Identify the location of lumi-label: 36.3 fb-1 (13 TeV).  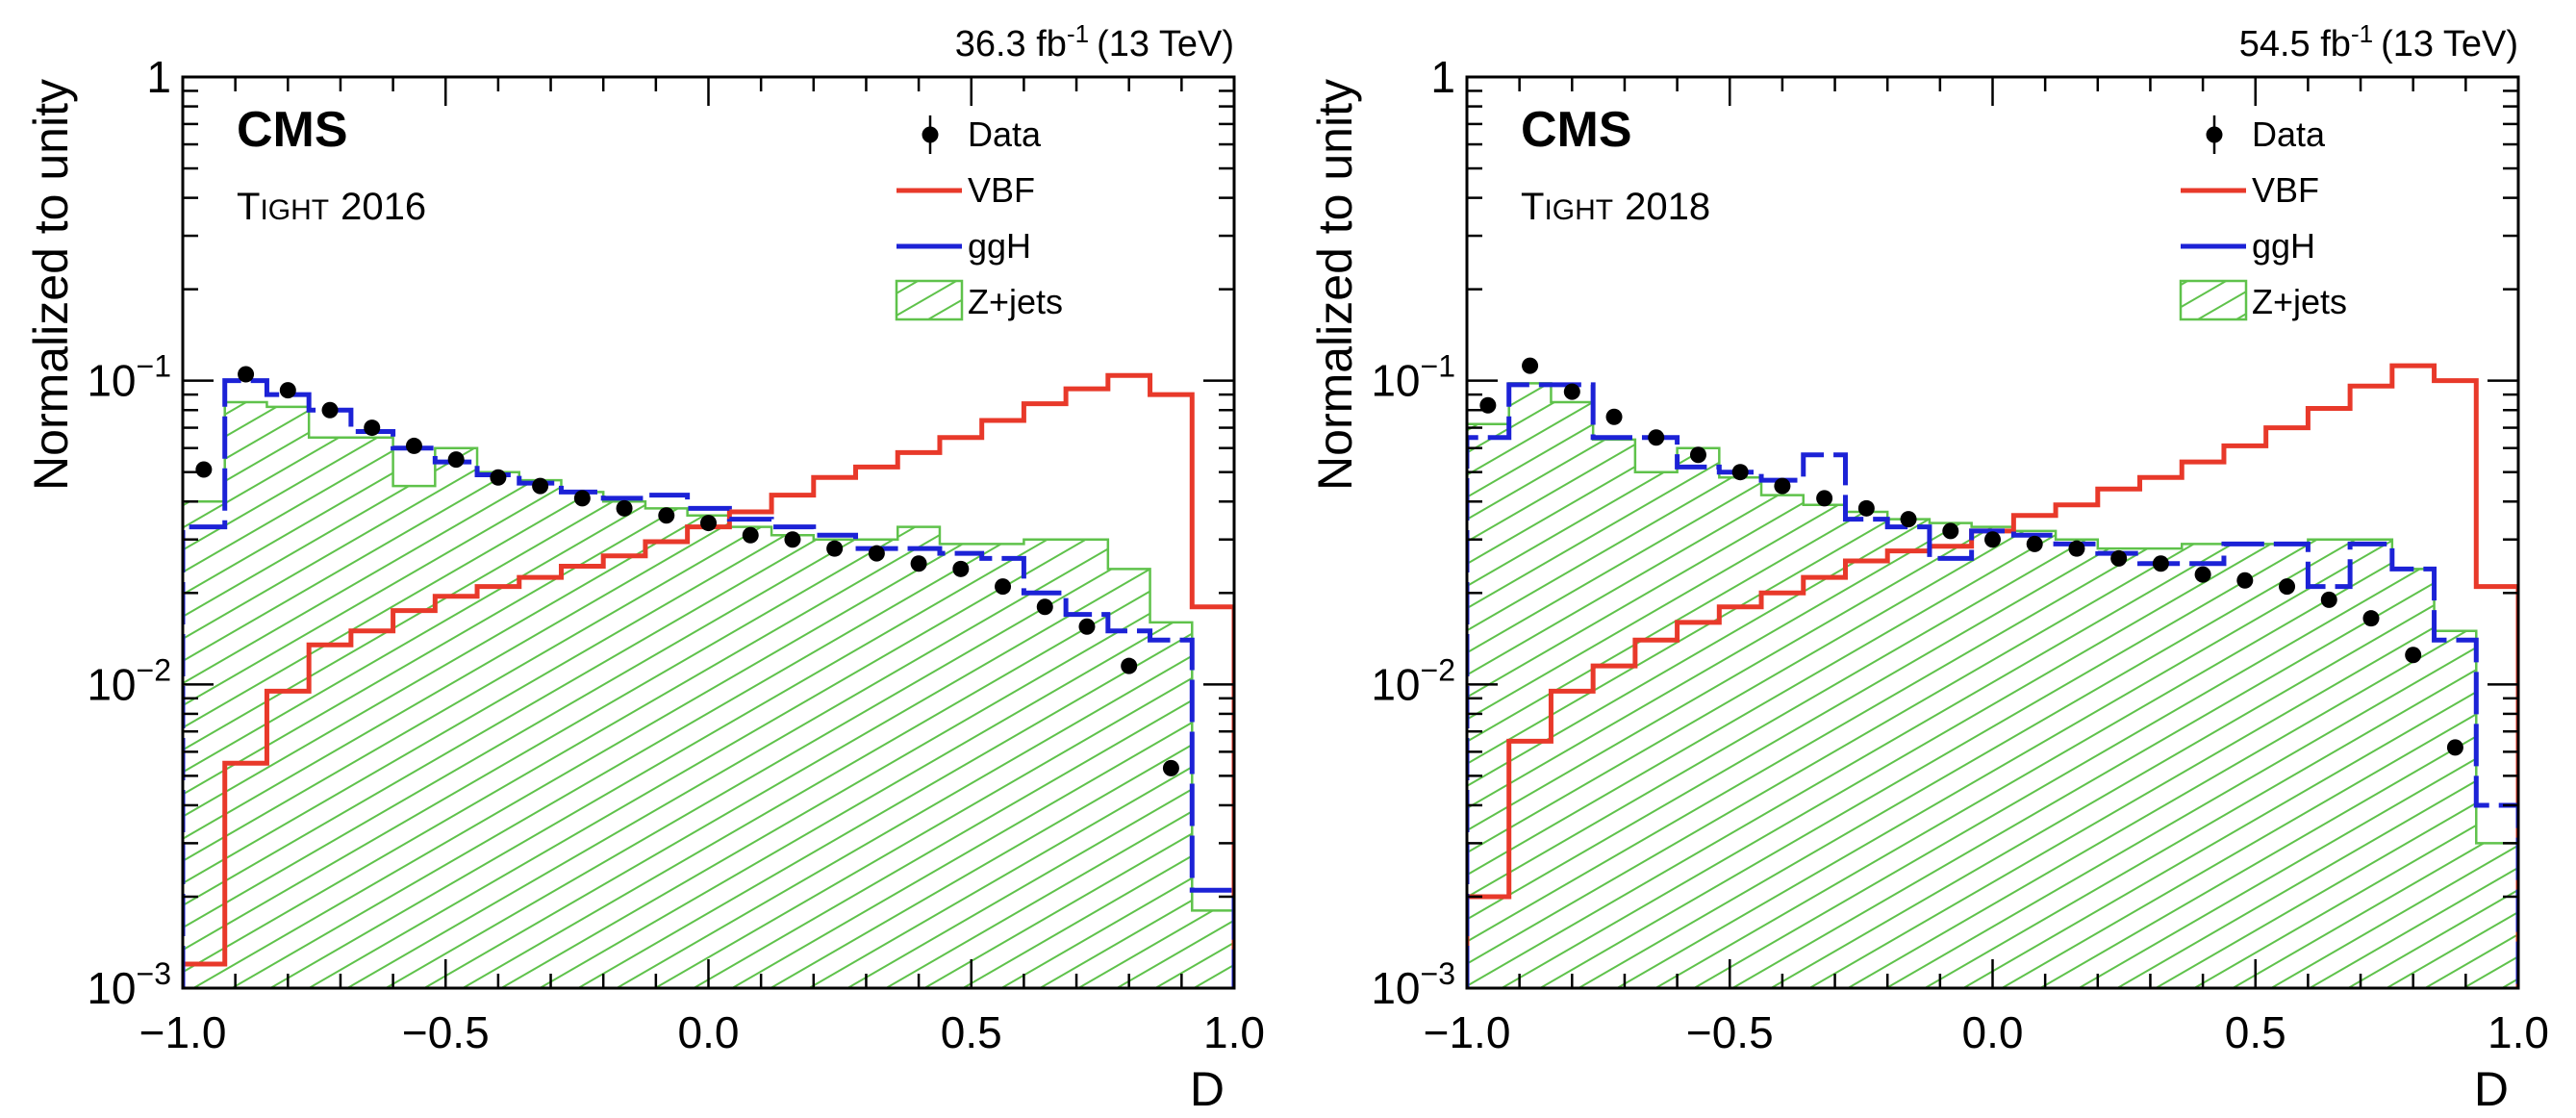
(1094, 42).